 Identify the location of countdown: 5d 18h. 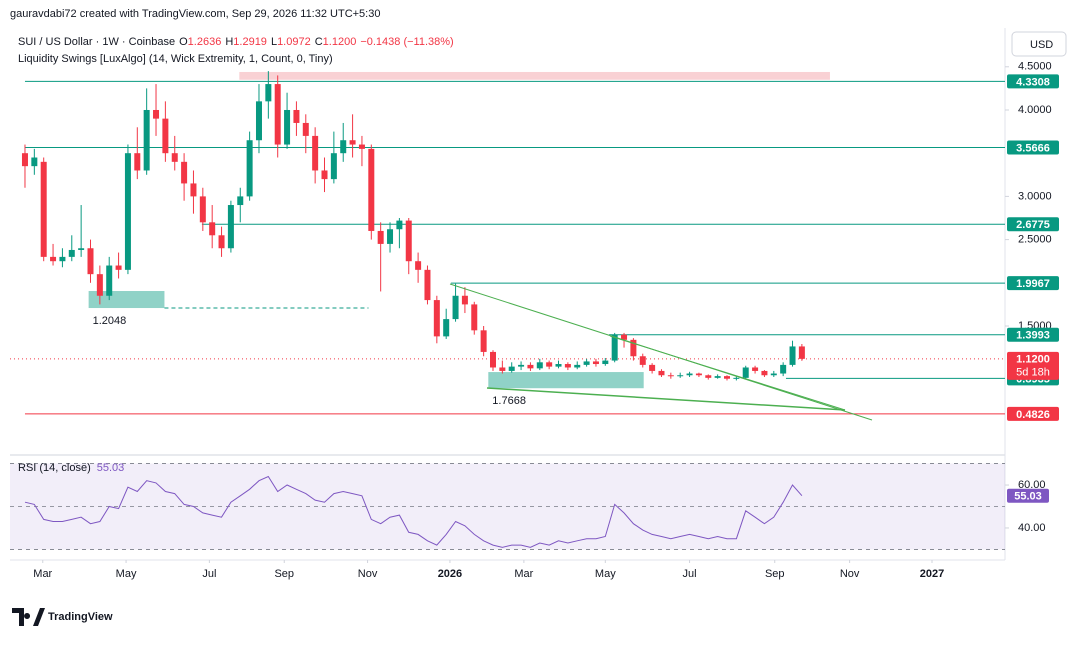
(1033, 373).